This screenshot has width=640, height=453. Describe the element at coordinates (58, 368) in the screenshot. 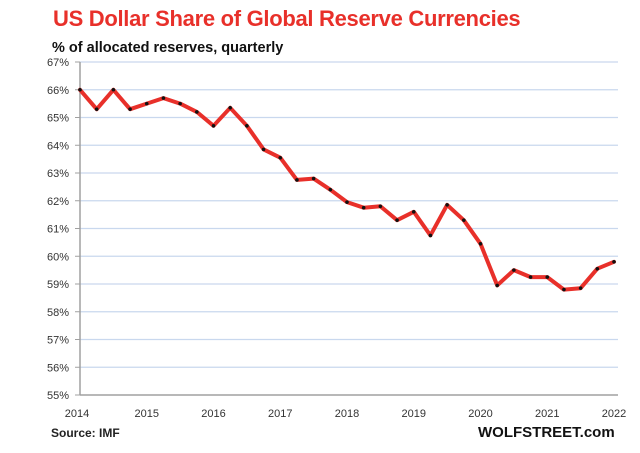

I see `y-tick-label: 56%` at that location.